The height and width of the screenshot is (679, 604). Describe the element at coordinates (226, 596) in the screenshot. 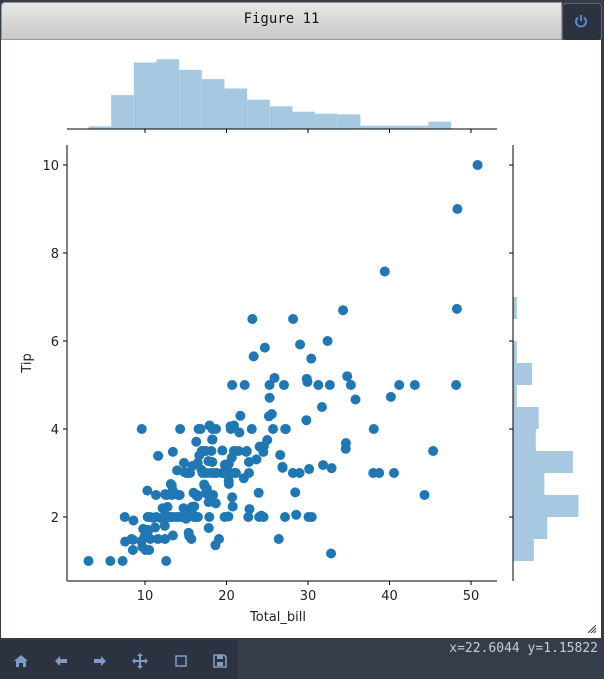

I see `x-tick-label: 20` at that location.